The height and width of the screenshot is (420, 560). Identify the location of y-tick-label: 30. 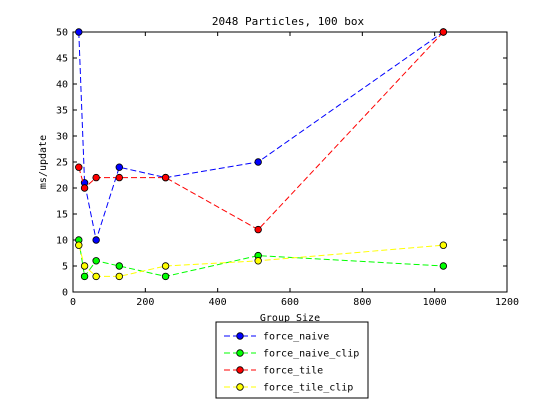
(62, 137).